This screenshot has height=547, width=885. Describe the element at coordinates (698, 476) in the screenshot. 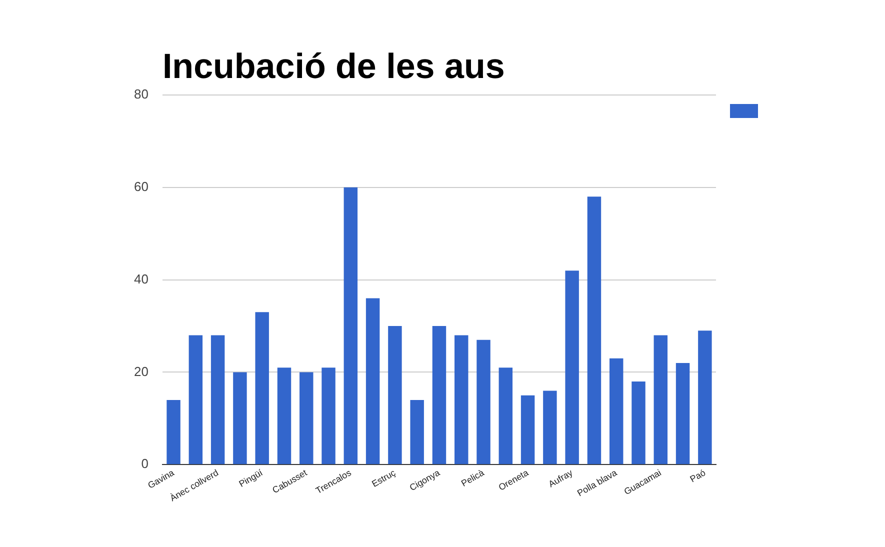

I see `x-tick-label: Paó` at that location.